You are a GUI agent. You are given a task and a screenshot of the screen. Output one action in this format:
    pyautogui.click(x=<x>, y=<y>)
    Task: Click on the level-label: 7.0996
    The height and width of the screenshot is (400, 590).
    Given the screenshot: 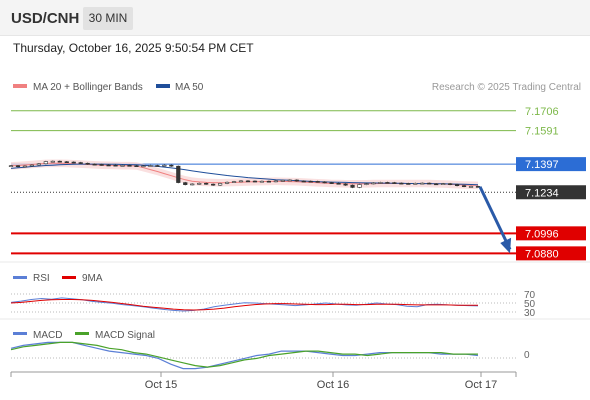 What is the action you would take?
    pyautogui.click(x=542, y=234)
    